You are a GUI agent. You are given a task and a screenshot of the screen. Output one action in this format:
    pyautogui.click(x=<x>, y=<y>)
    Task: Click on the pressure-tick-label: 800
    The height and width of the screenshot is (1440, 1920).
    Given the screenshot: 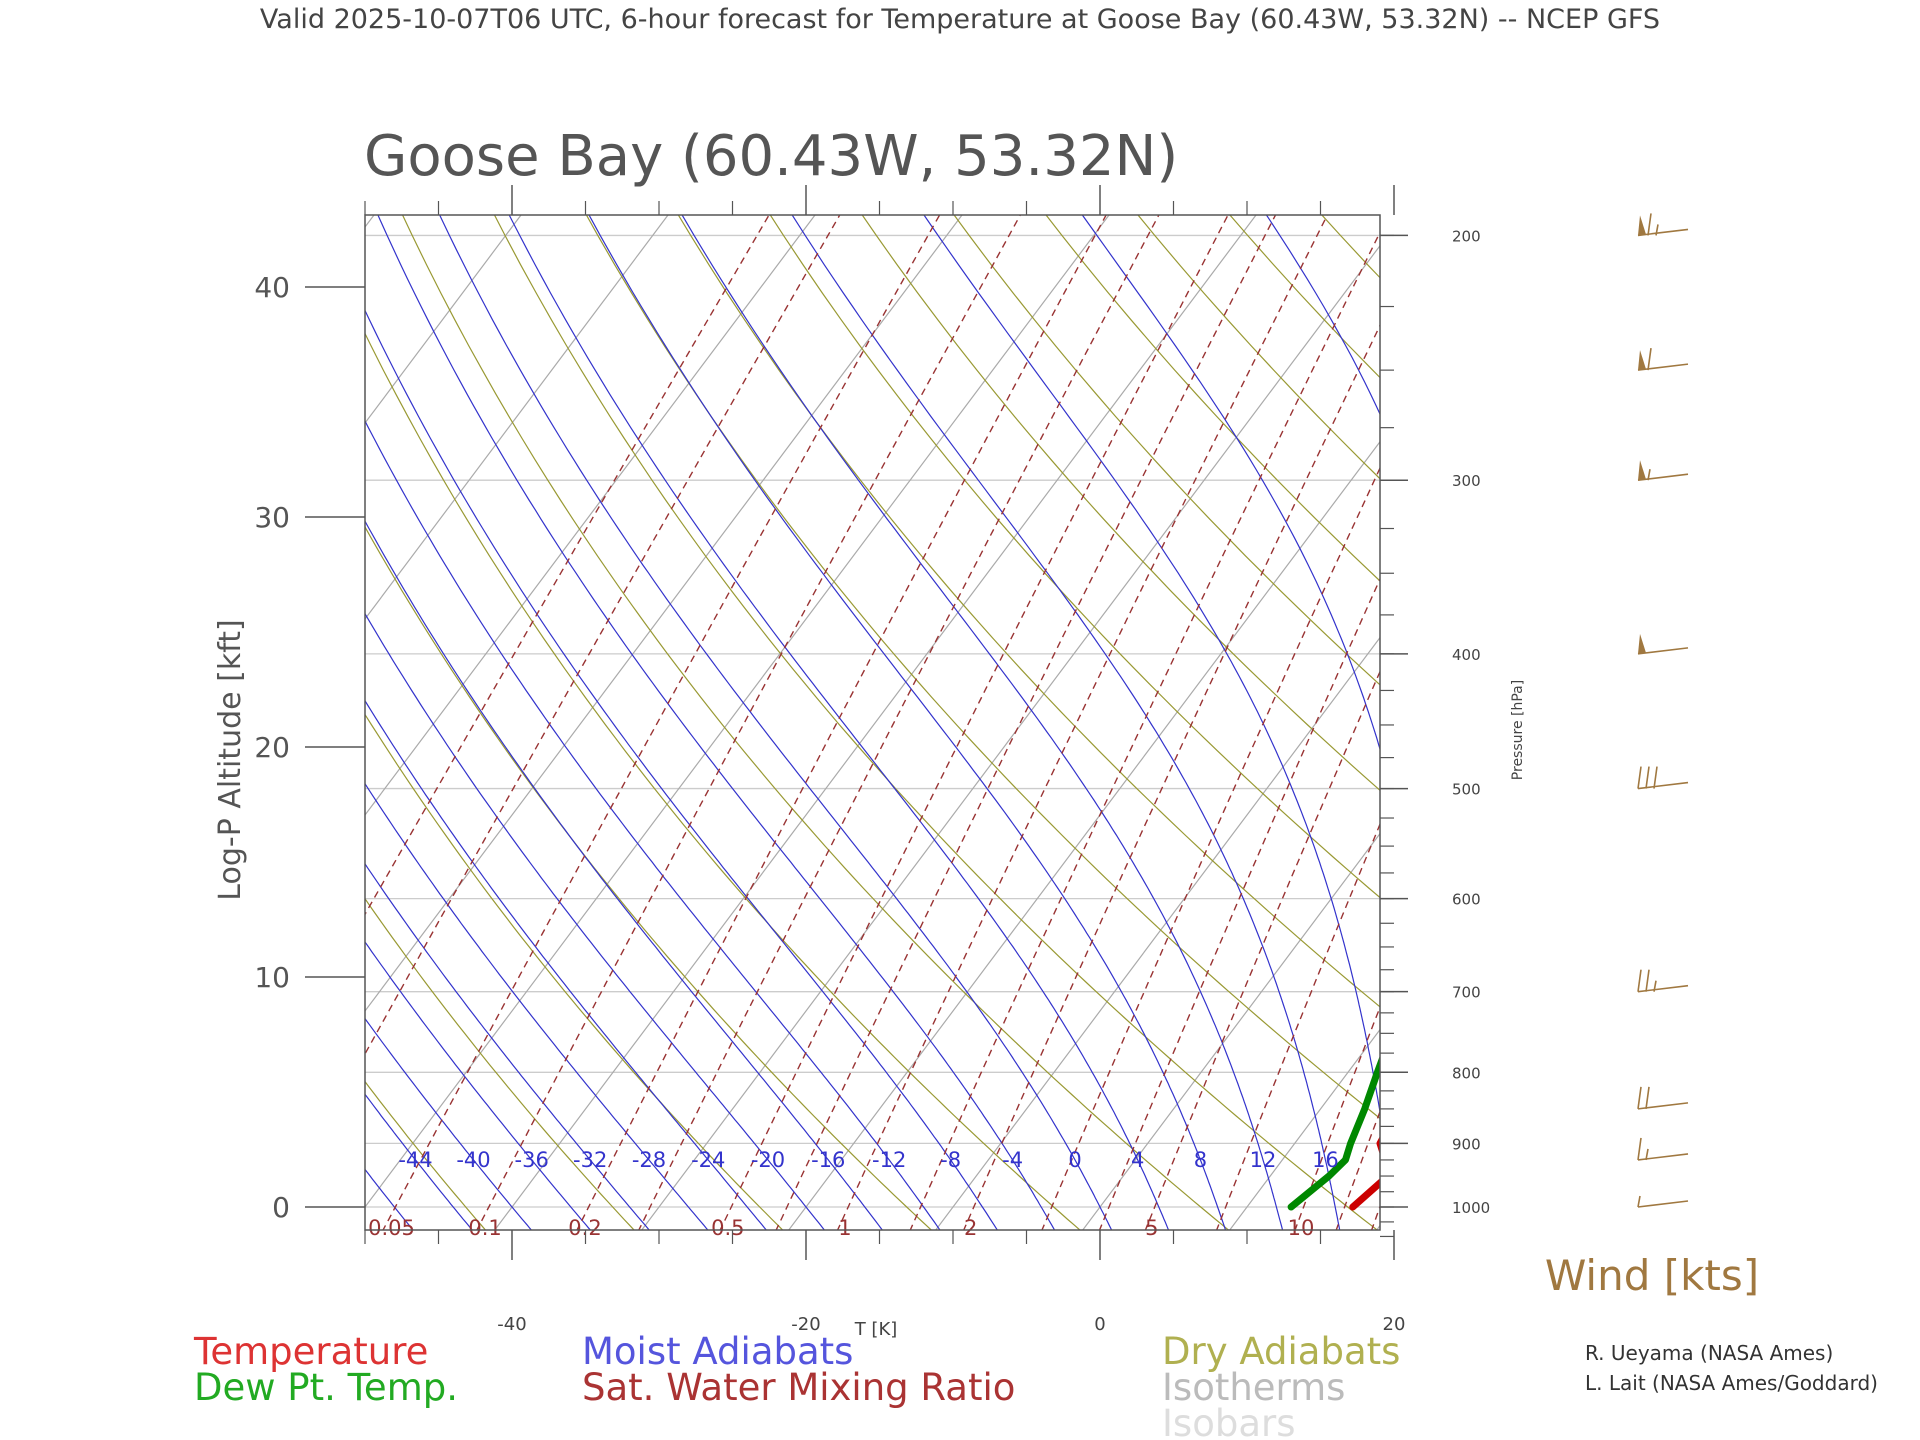 What is the action you would take?
    pyautogui.click(x=1466, y=1073)
    